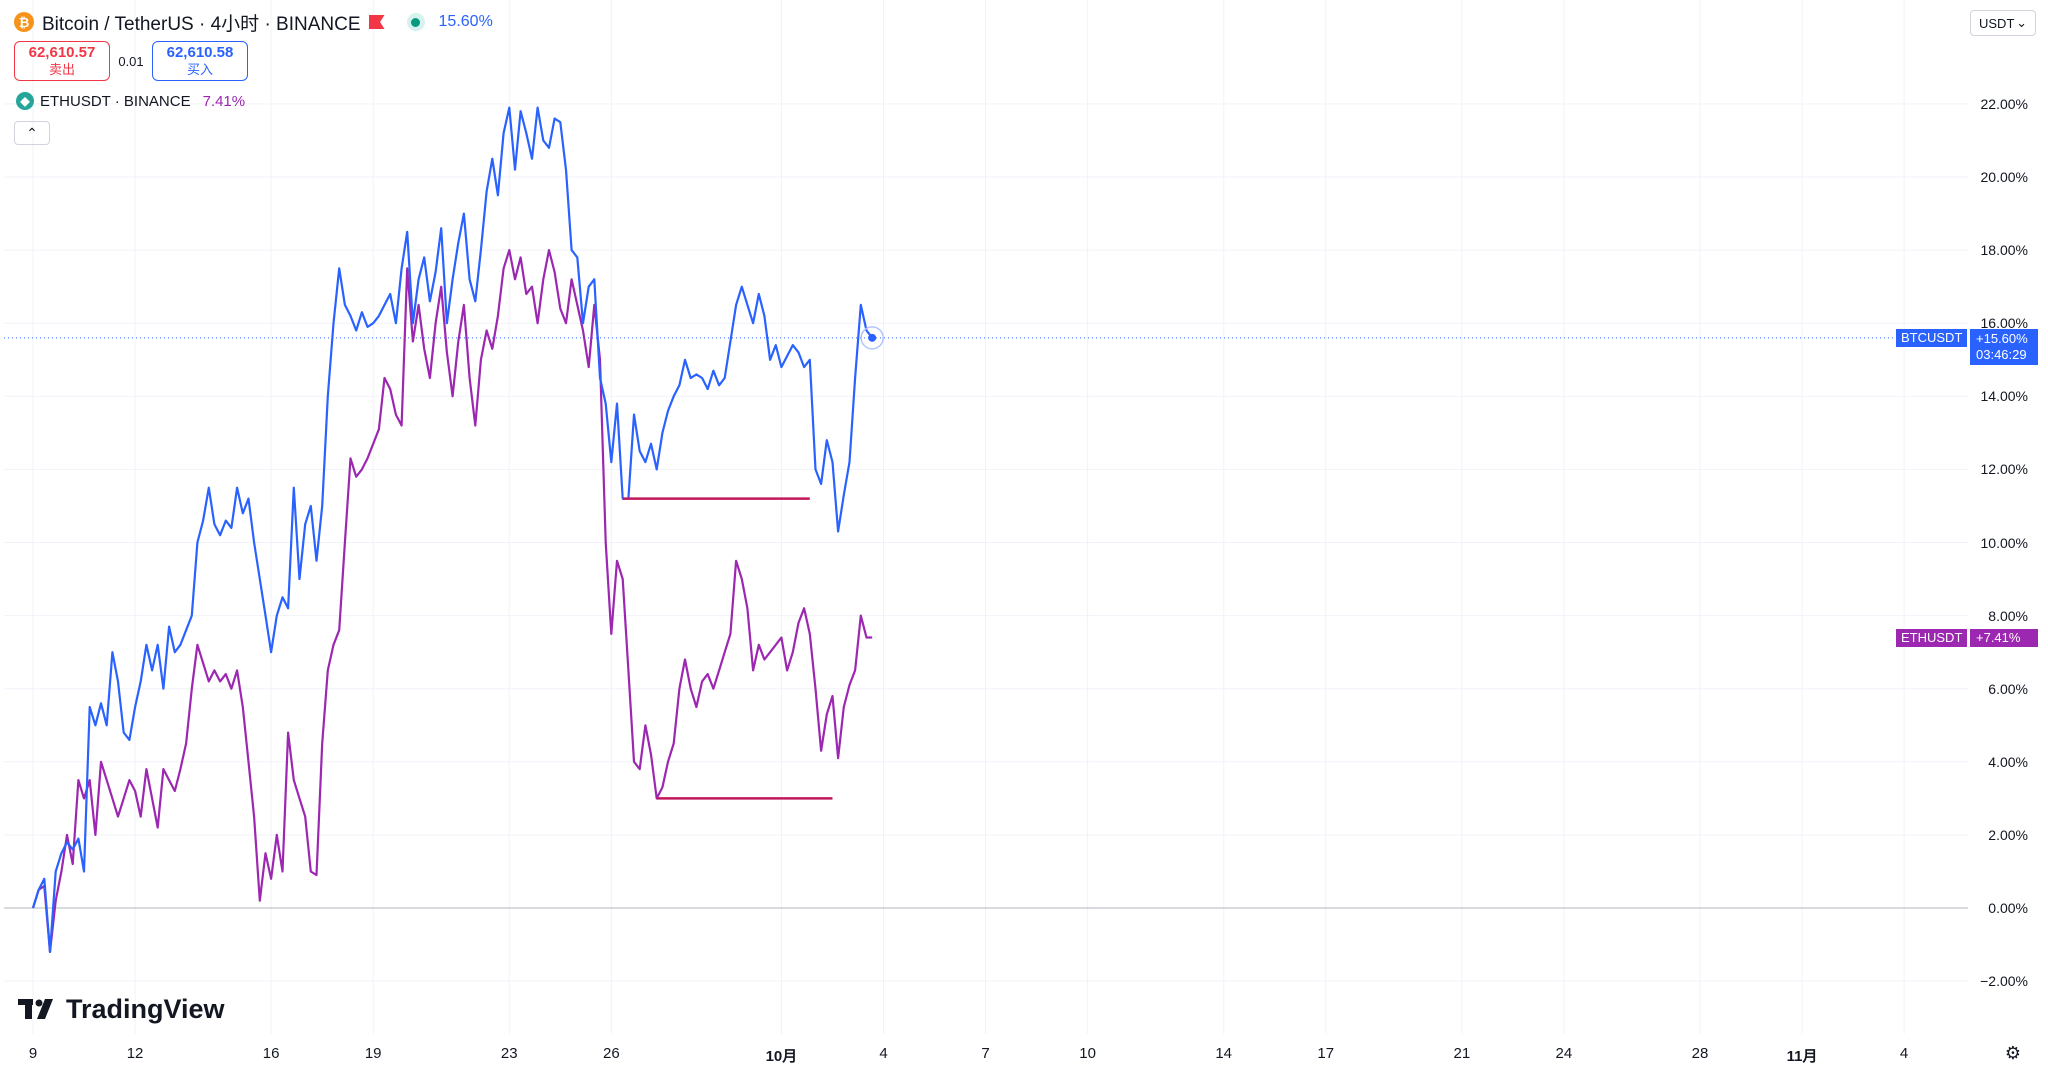 This screenshot has height=1072, width=2048. What do you see at coordinates (2004, 542) in the screenshot?
I see `y-tick-label: 10.00%` at bounding box center [2004, 542].